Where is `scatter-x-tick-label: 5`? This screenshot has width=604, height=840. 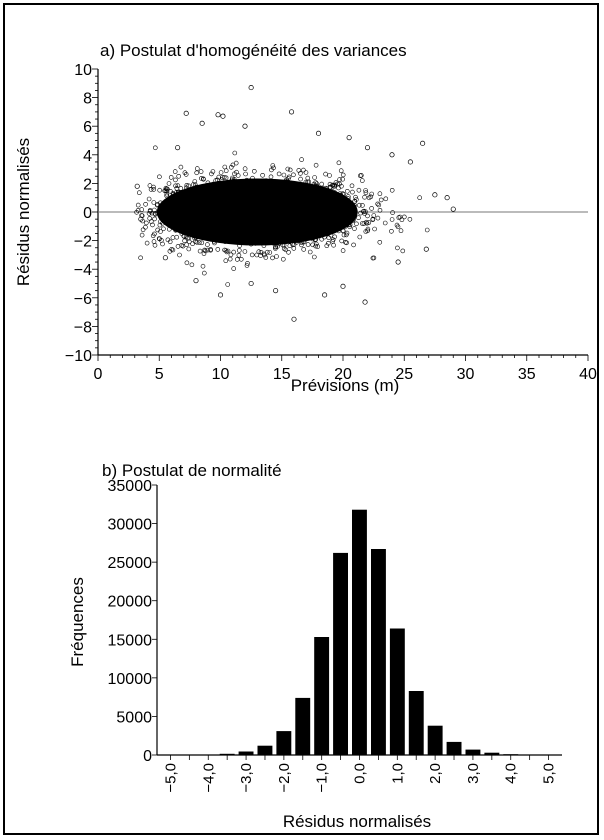 scatter-x-tick-label: 5 is located at coordinates (159, 374).